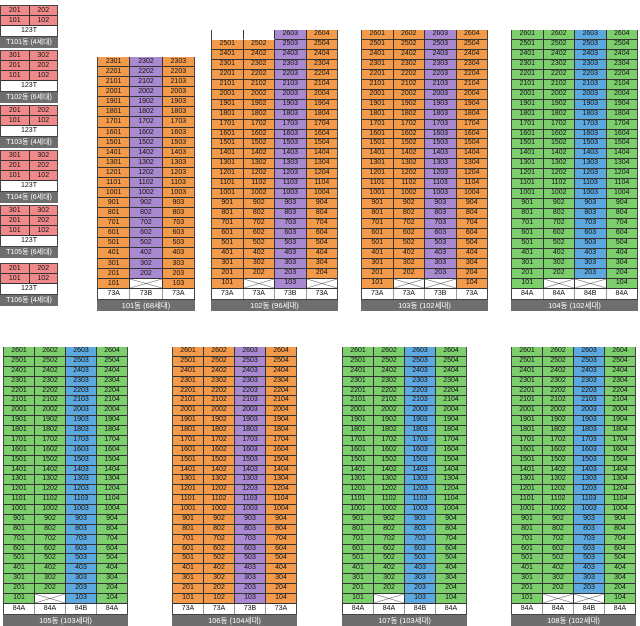 Image resolution: width=640 pixels, height=626 pixels. Describe the element at coordinates (281, 371) in the screenshot. I see `unit-cell: 2404` at that location.